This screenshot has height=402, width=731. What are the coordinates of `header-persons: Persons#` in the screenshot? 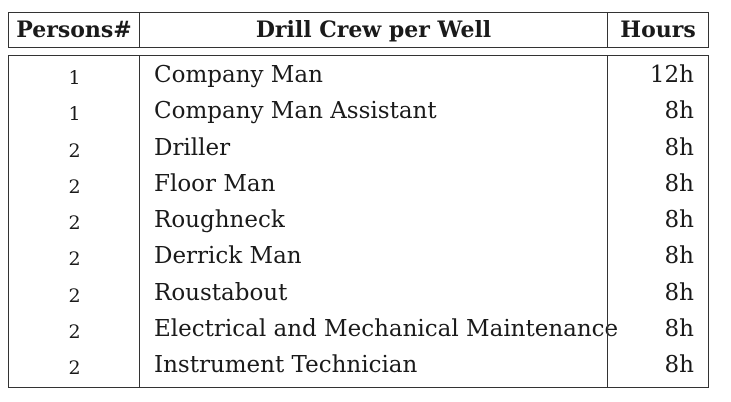 It's located at (74, 30).